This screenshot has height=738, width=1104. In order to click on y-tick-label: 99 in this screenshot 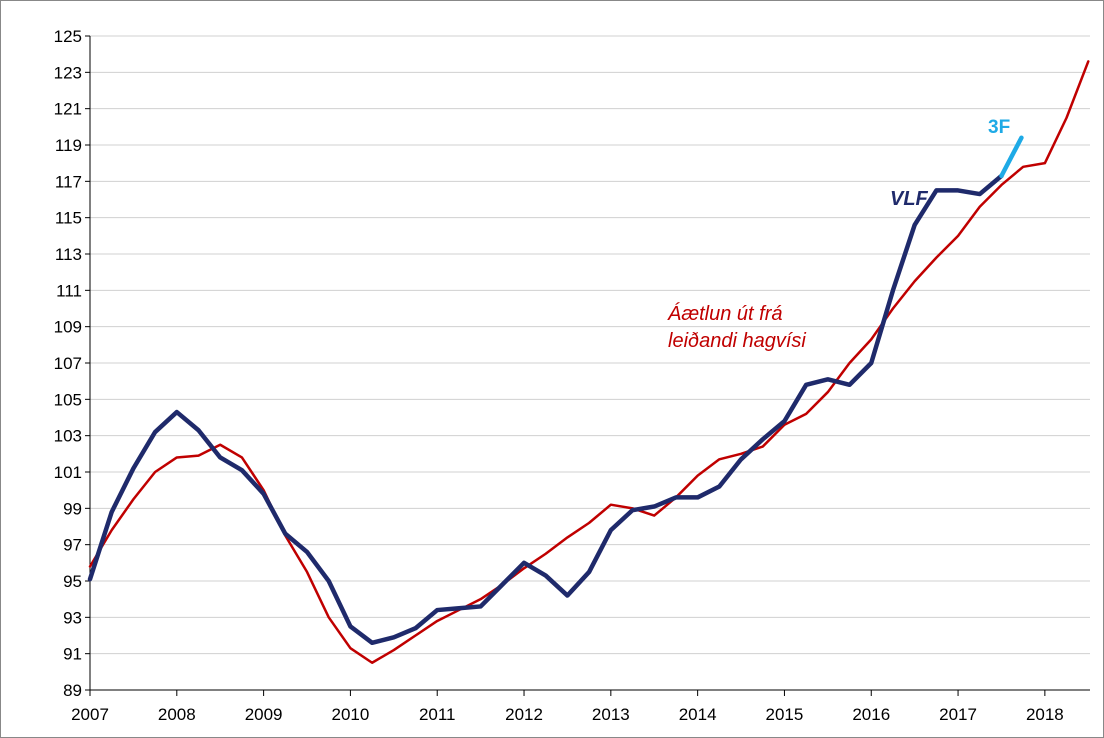, I will do `click(72, 508)`.